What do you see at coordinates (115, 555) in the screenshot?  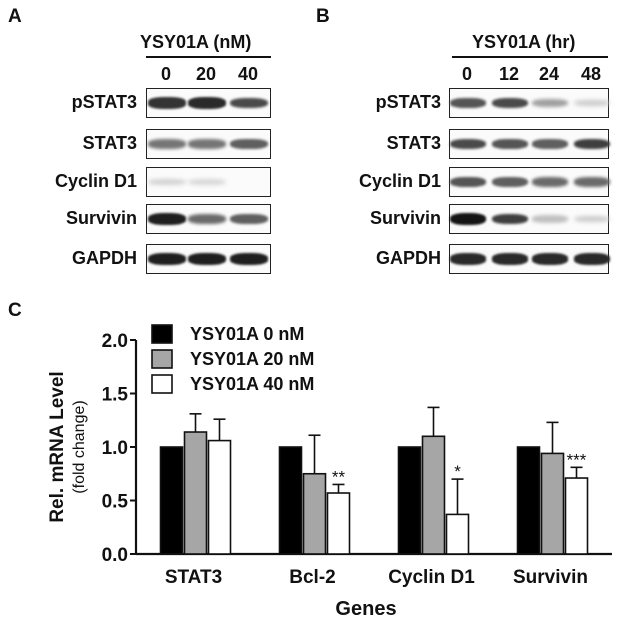 I see `y-tick-label: 0.0` at bounding box center [115, 555].